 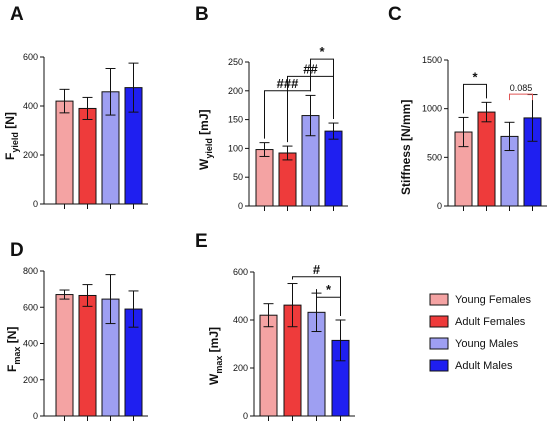 I want to click on legend-label-2: Young Males, so click(x=487, y=344).